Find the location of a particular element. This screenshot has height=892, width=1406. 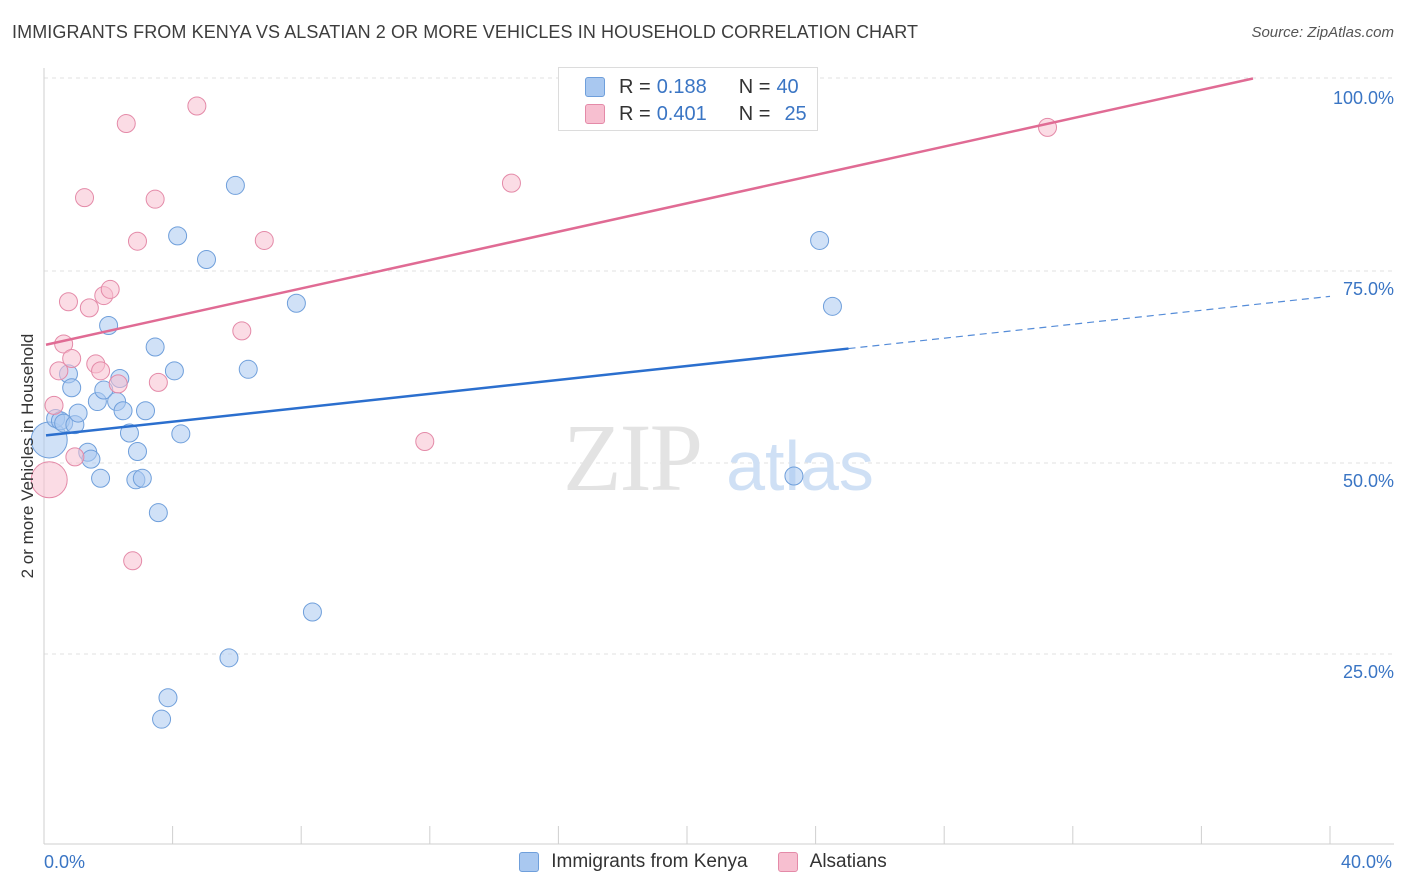

watermark-zip: ZIP is located at coordinates (632, 457).